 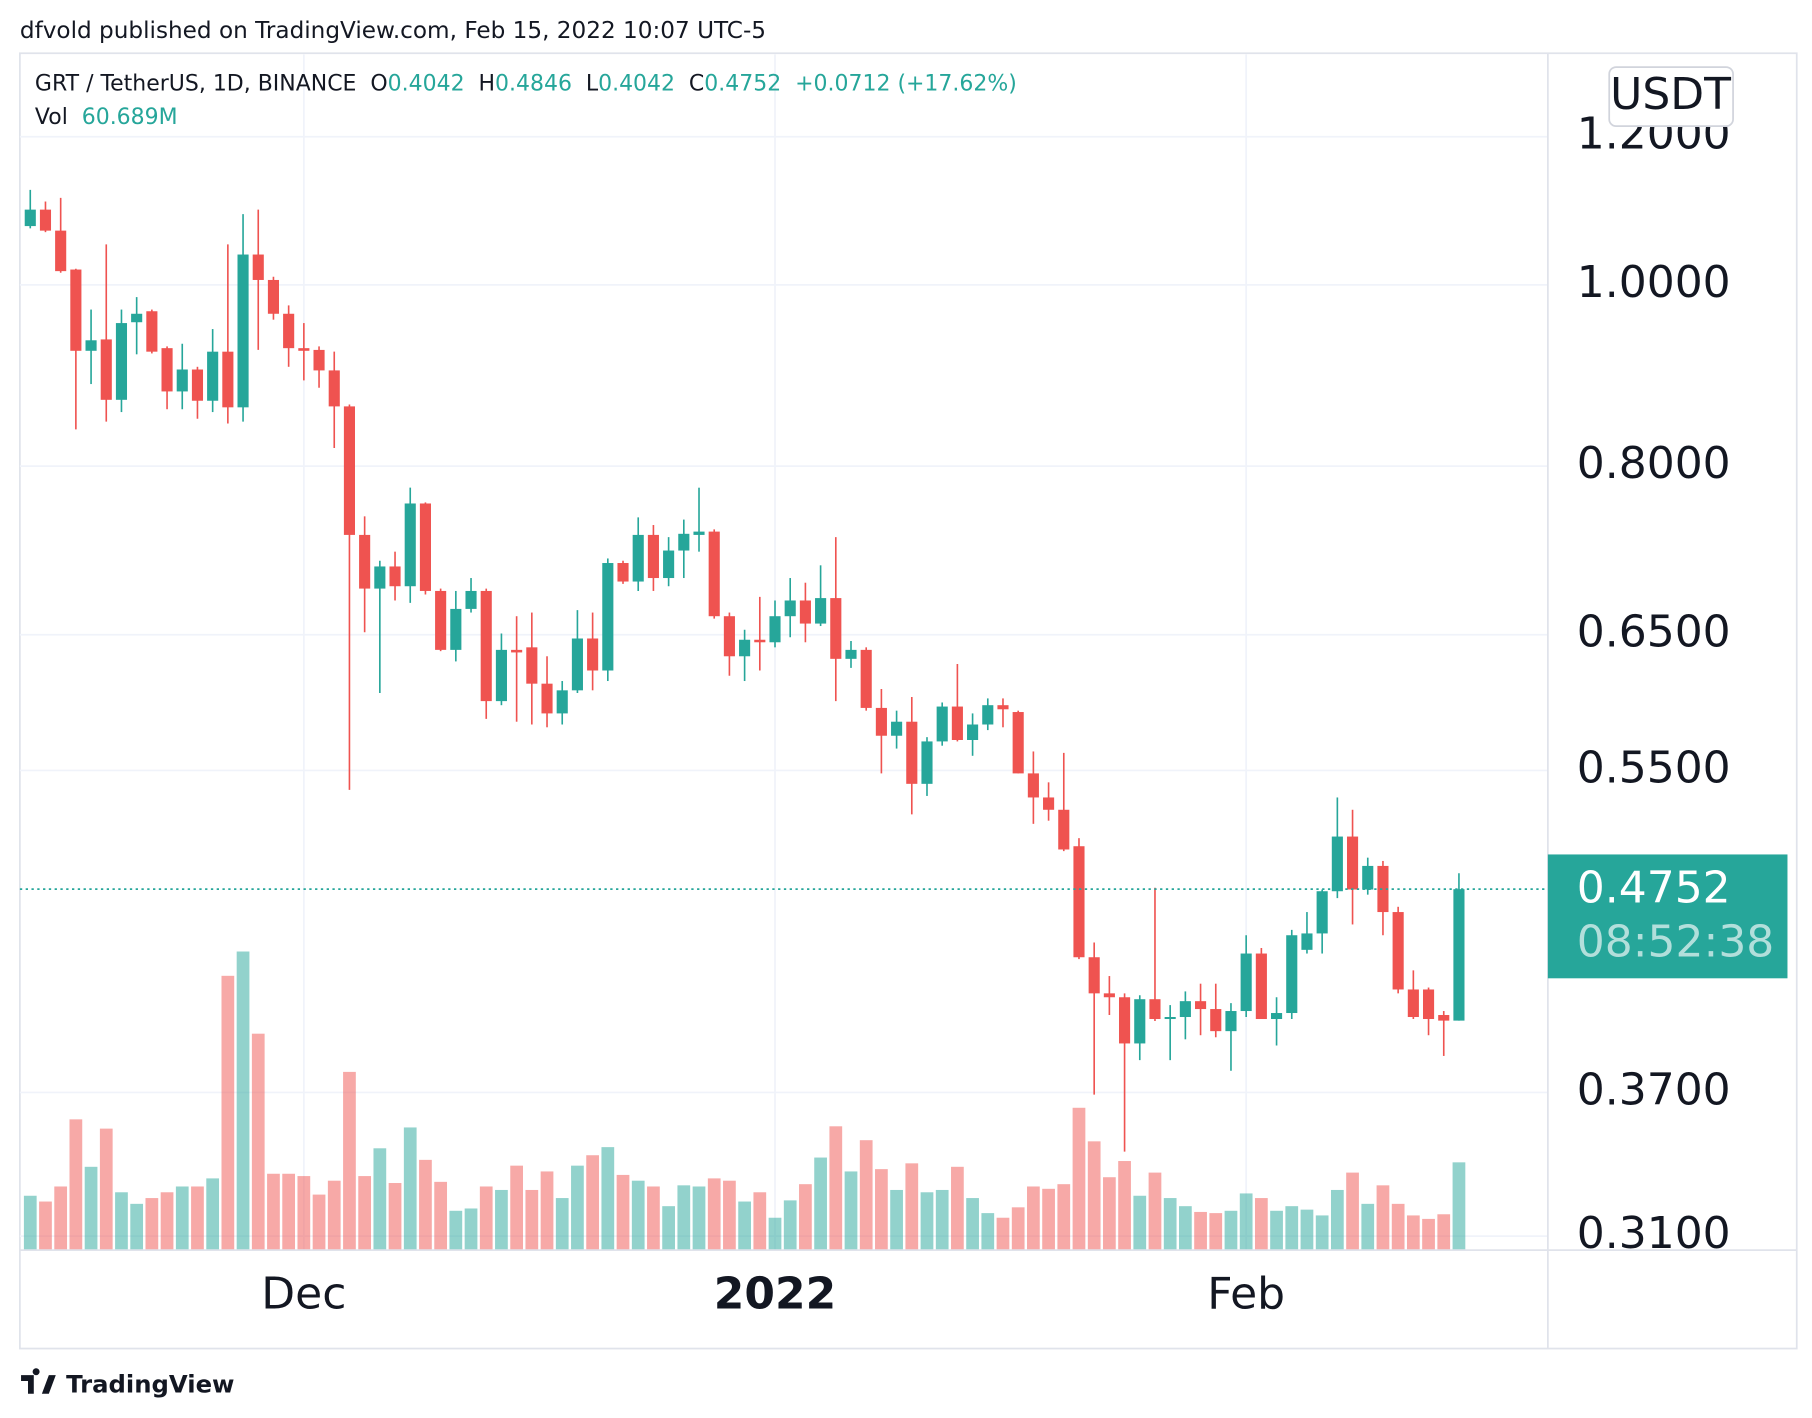 What do you see at coordinates (51, 117) in the screenshot?
I see `volume-key: Vol` at bounding box center [51, 117].